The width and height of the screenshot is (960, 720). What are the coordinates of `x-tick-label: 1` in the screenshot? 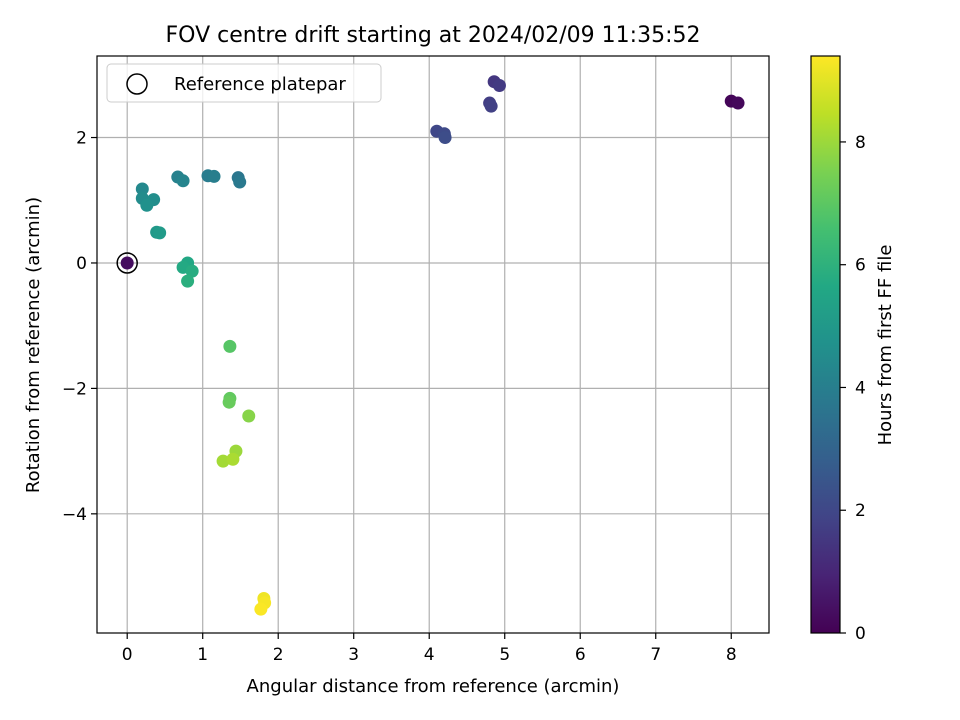 It's located at (202, 655).